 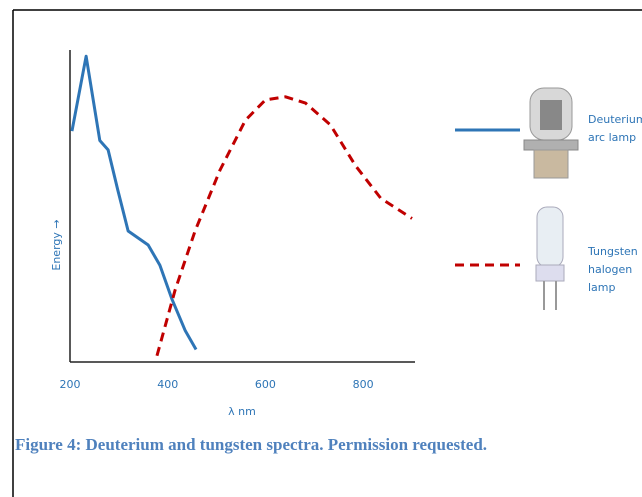 What do you see at coordinates (56, 244) in the screenshot?
I see `y-axis-label: Energy →` at bounding box center [56, 244].